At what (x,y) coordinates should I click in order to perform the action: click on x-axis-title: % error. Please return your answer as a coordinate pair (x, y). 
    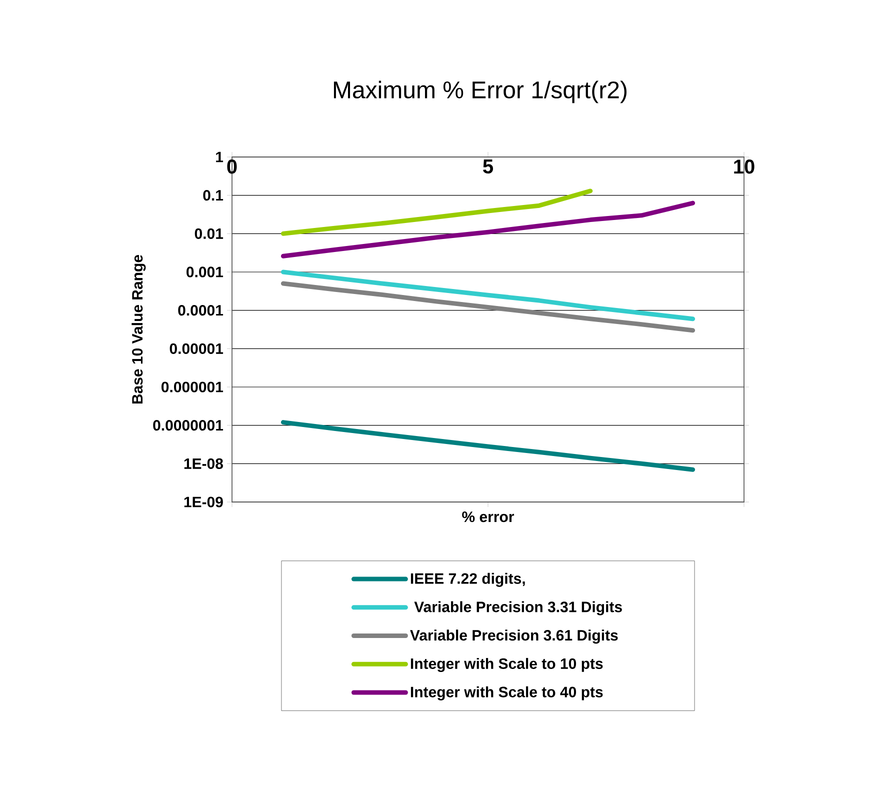
    Looking at the image, I should click on (488, 517).